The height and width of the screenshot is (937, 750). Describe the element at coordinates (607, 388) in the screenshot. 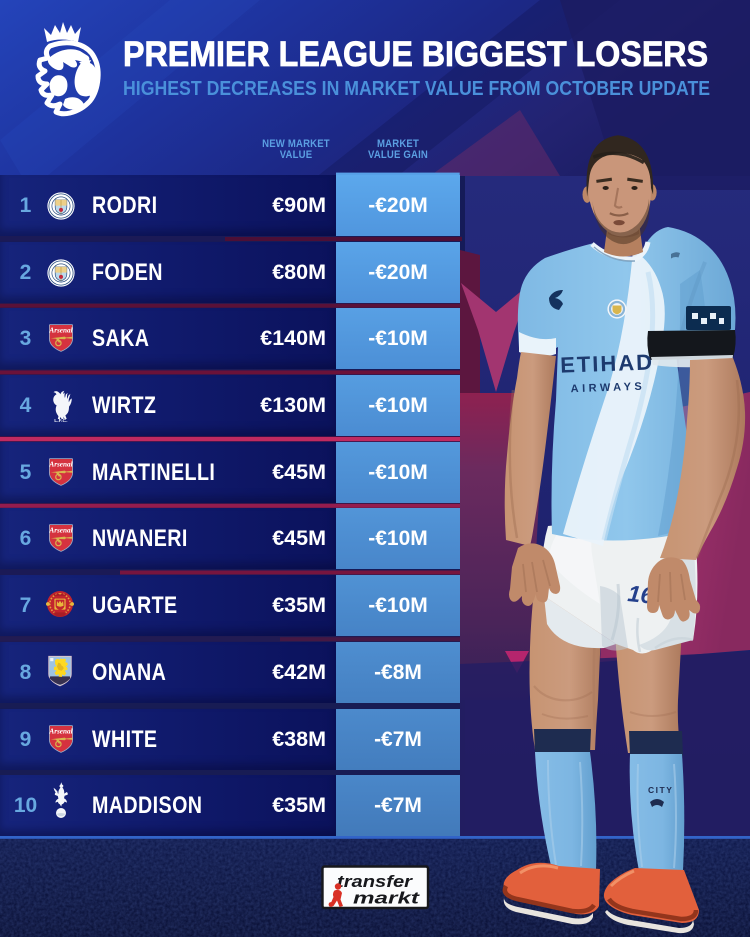

I see `svg-text: AIRWAYS` at that location.